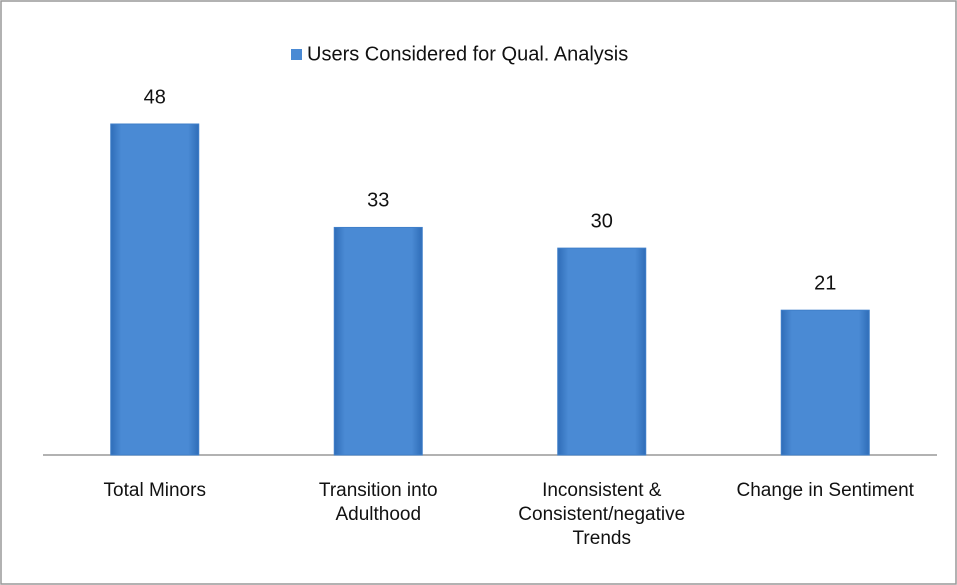 Image resolution: width=957 pixels, height=585 pixels. Describe the element at coordinates (378, 201) in the screenshot. I see `data-label: 33` at that location.